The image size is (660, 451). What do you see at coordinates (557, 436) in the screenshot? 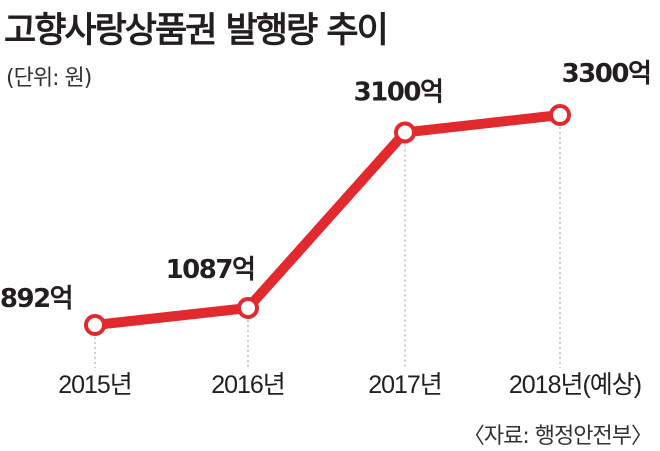
I see `source-note: 〈자료: 행정안전부〉` at bounding box center [557, 436].